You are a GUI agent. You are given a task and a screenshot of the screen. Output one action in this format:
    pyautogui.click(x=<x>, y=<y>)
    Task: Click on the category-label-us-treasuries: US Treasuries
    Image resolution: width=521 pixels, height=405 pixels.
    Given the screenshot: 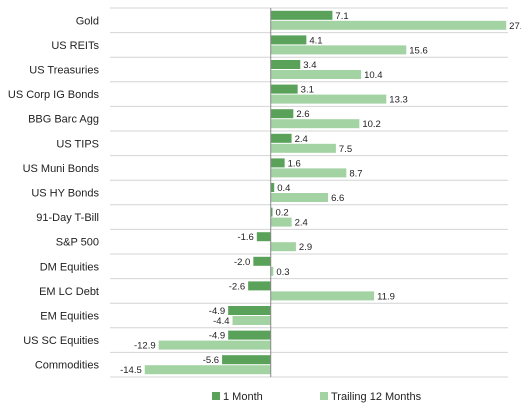 What is the action you would take?
    pyautogui.click(x=64, y=71)
    